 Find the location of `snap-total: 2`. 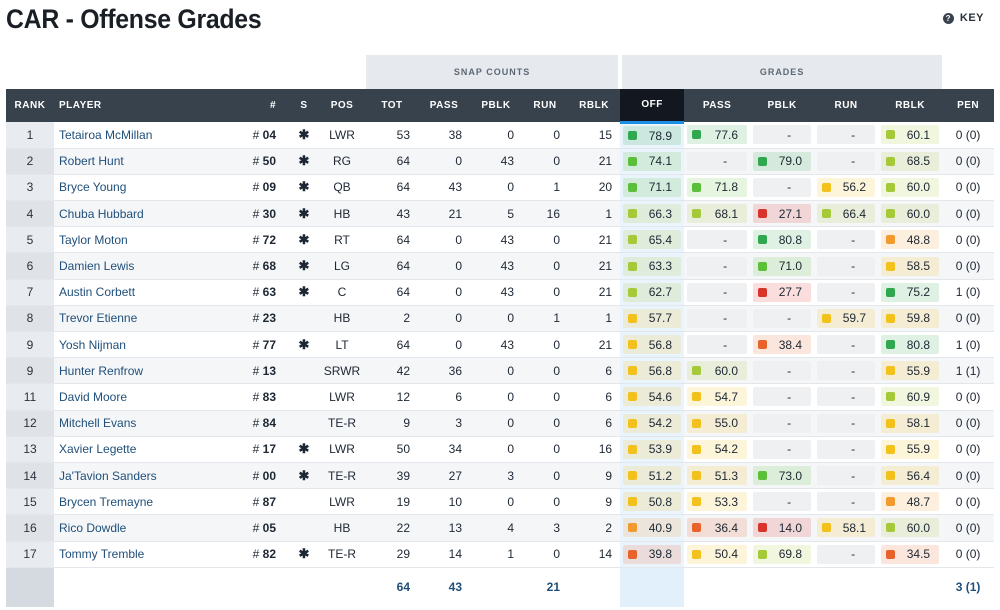

snap-total: 2 is located at coordinates (392, 319).